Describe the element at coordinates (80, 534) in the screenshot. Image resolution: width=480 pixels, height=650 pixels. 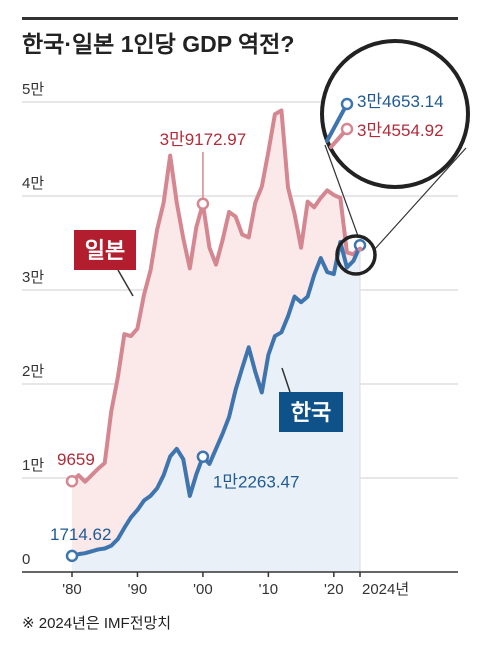
I see `korea-start-label: 1714.62` at that location.